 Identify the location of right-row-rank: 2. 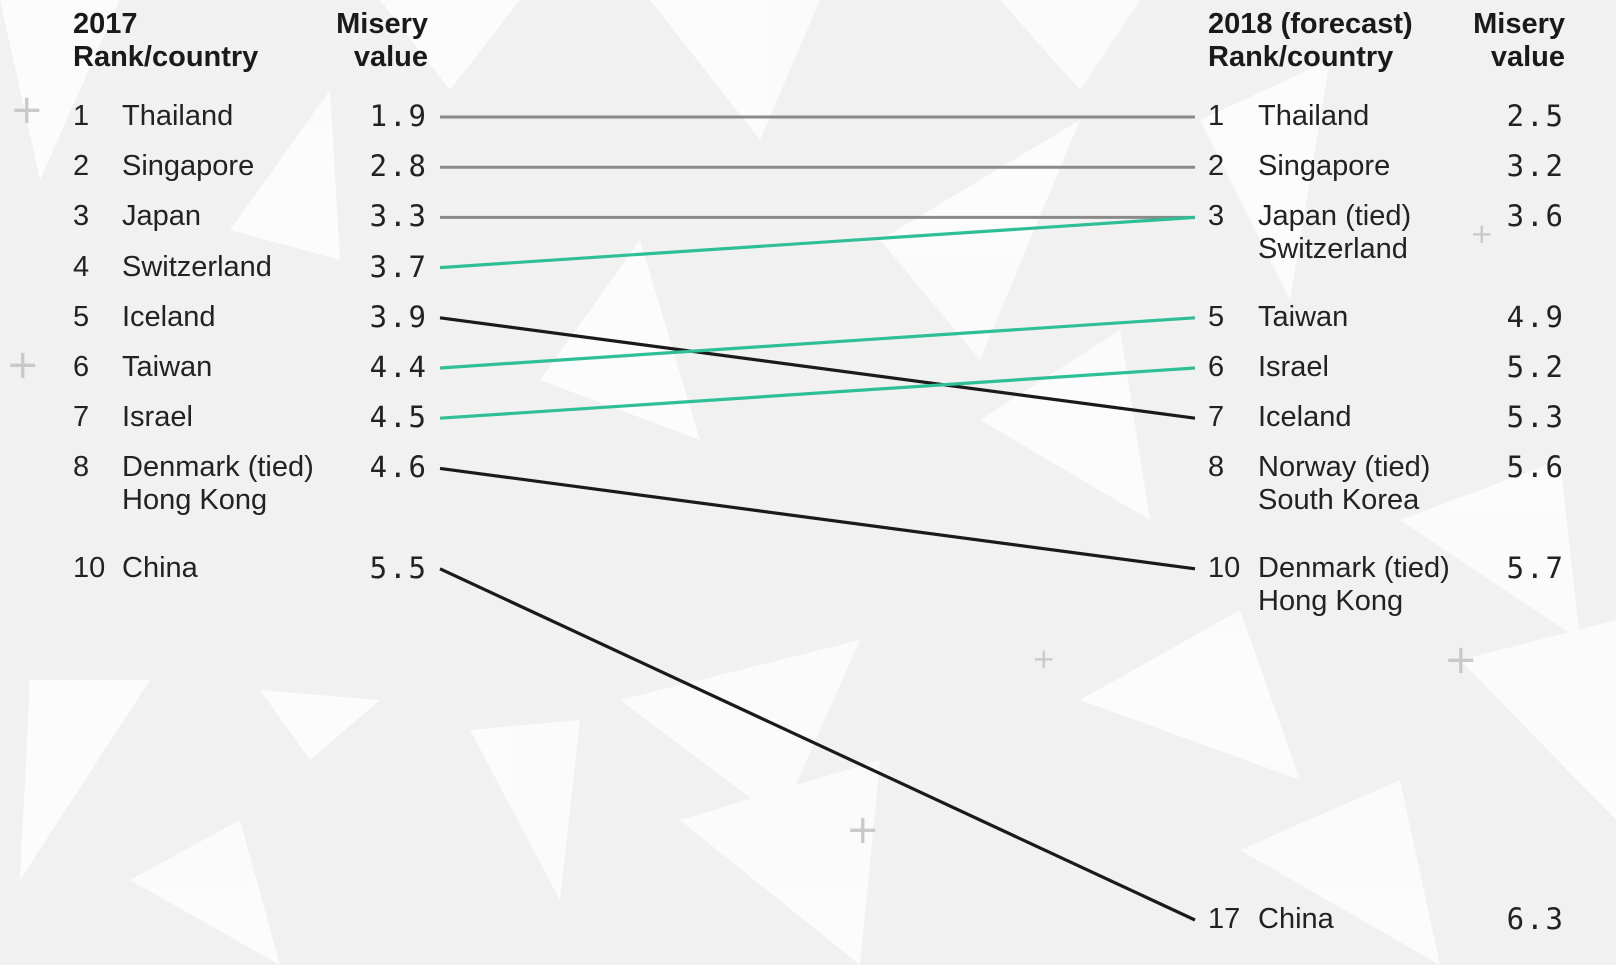
(1216, 166).